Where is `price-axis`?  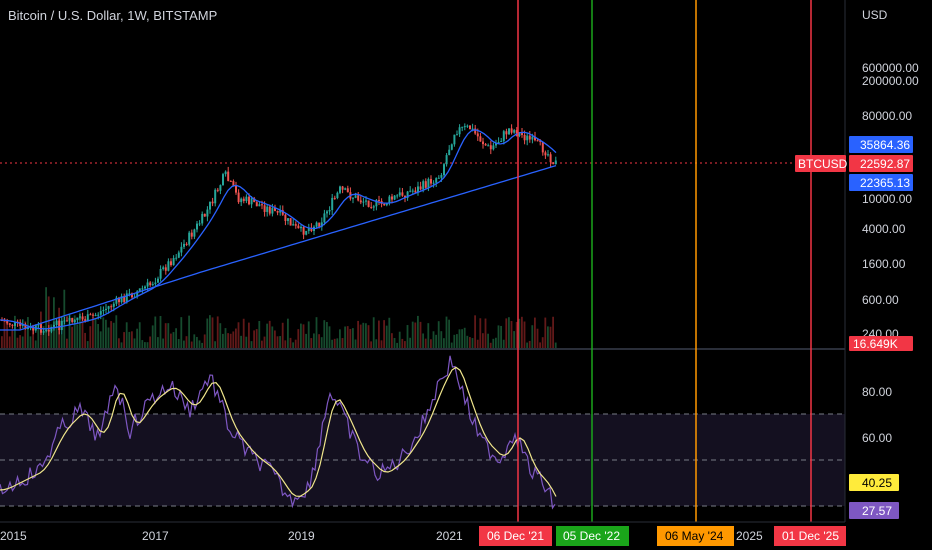 price-axis is located at coordinates (888, 261).